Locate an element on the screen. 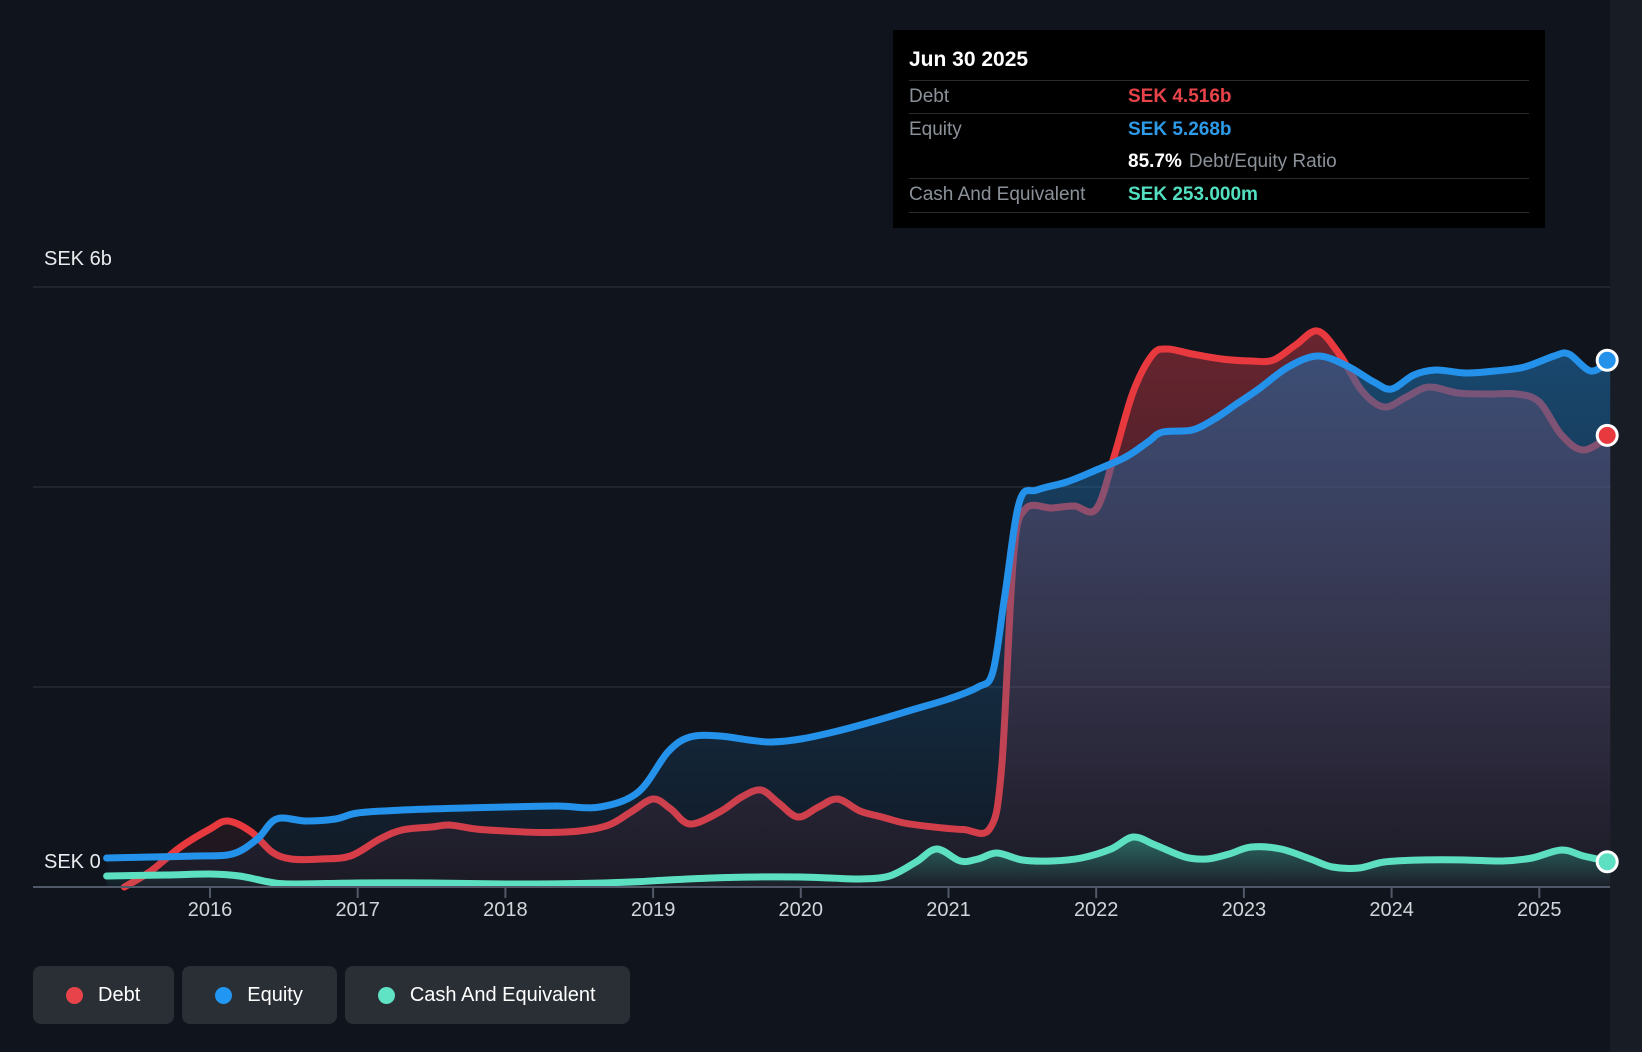  cash-and-equivalent-area is located at coordinates (858, 861).